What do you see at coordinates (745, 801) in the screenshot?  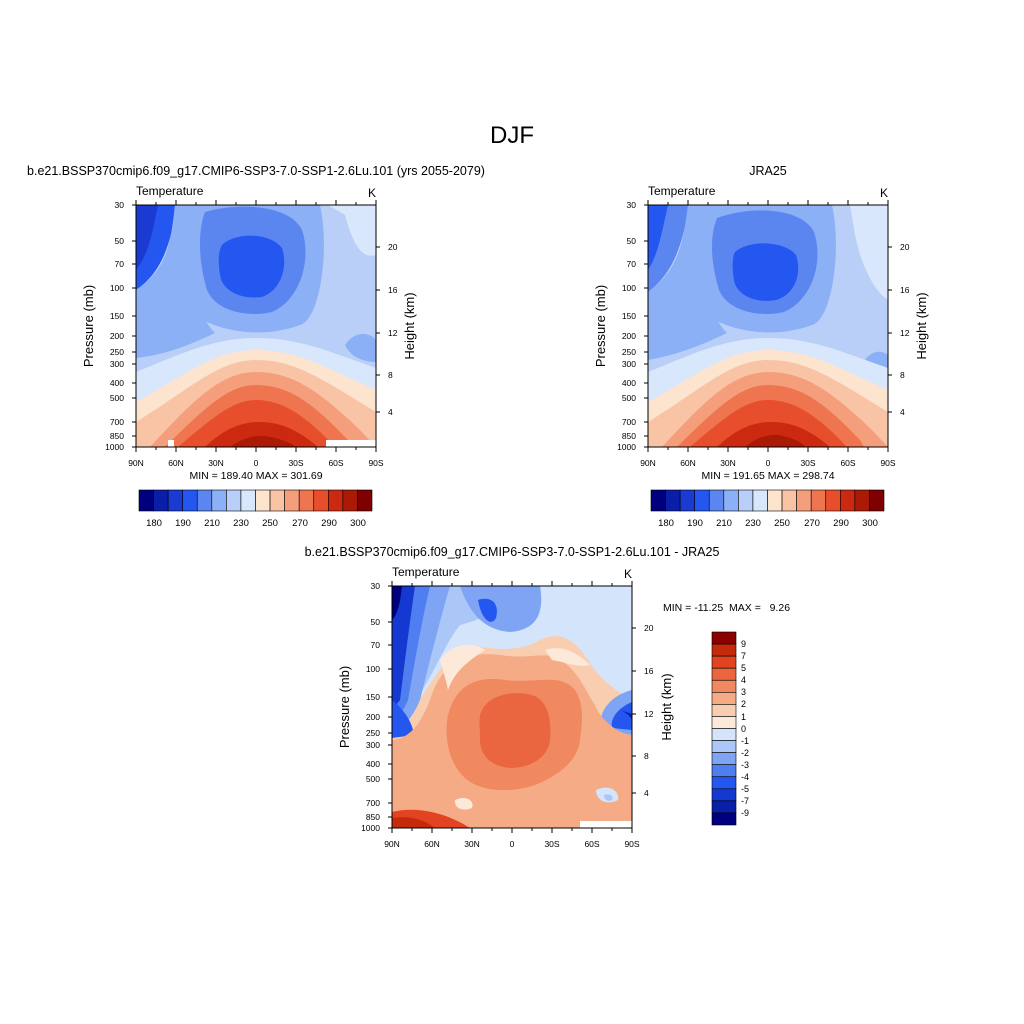 I see `colorbar-label: -7` at bounding box center [745, 801].